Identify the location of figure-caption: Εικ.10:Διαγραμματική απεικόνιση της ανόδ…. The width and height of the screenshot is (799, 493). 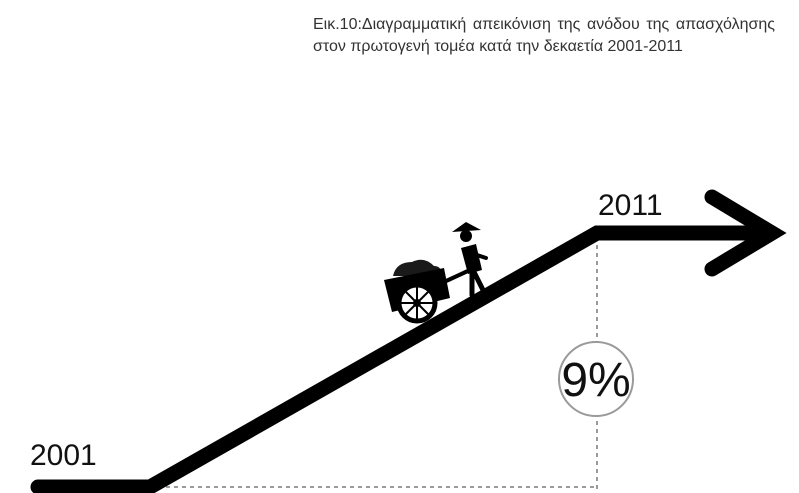
(544, 35).